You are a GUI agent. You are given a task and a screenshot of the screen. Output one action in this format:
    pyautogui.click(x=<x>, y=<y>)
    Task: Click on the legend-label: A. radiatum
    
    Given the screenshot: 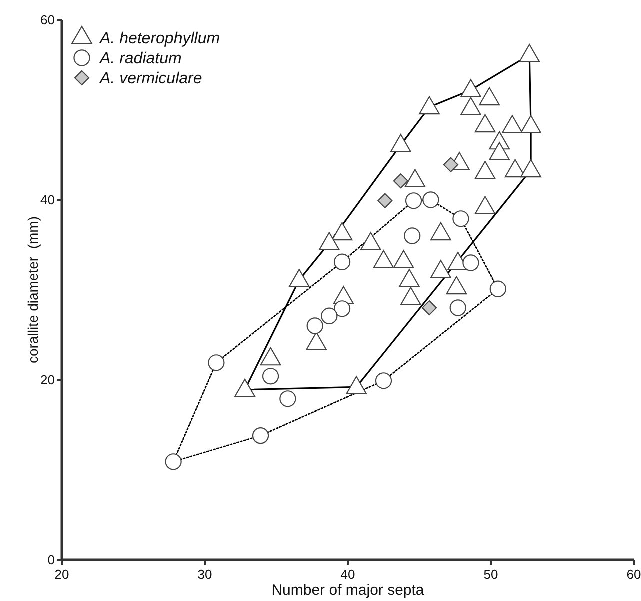 What is the action you would take?
    pyautogui.click(x=140, y=59)
    